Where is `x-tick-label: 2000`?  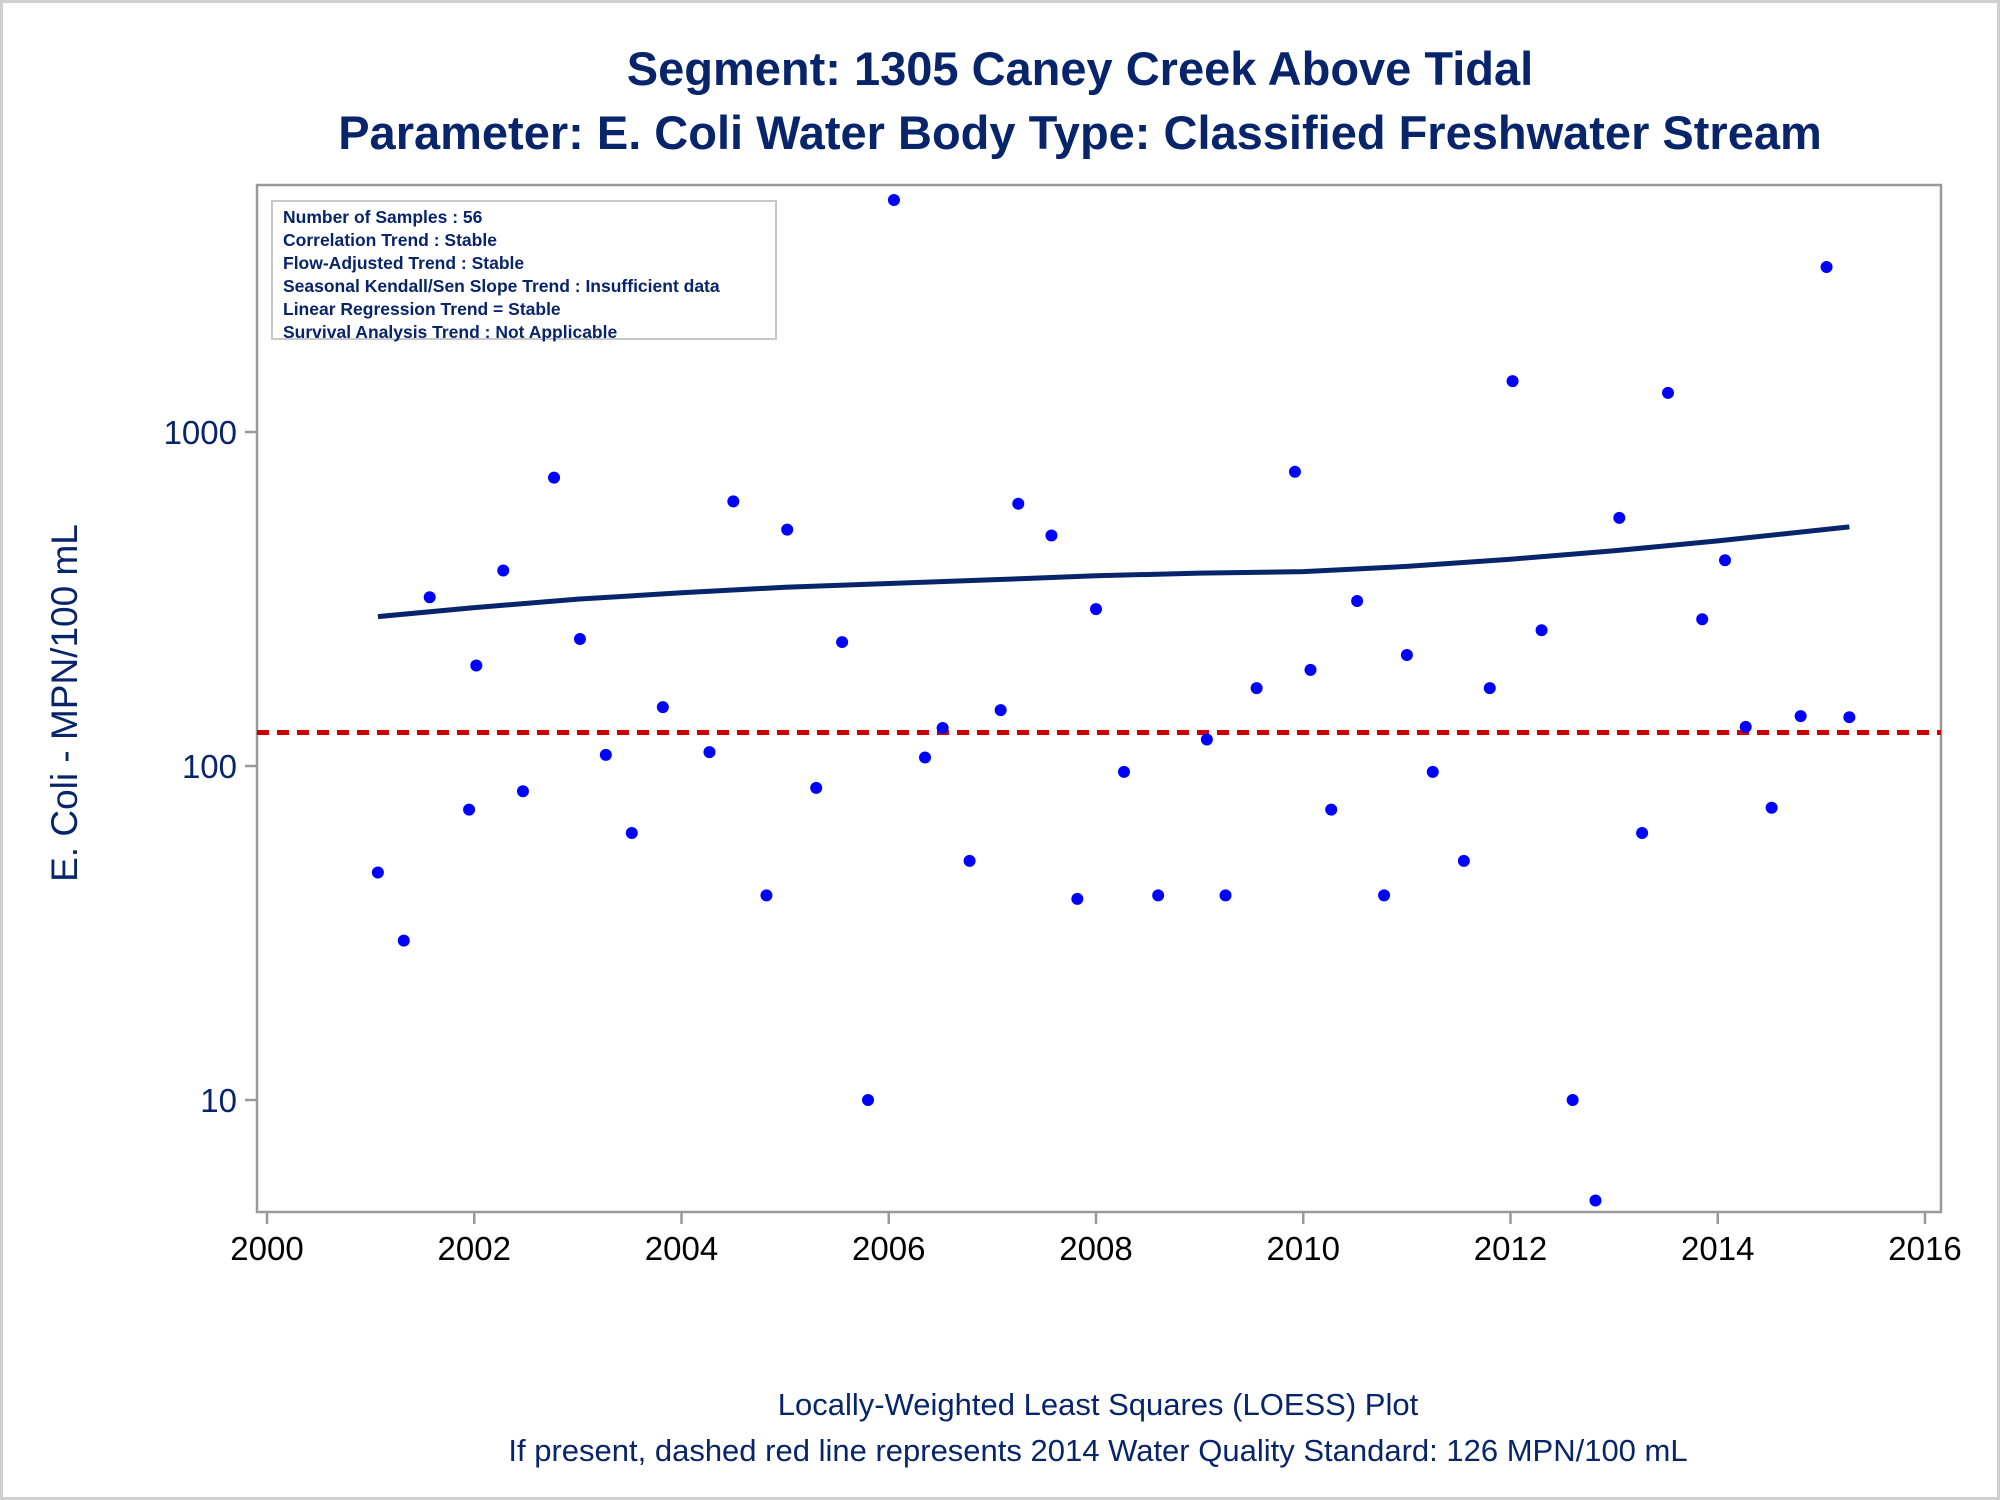 x-tick-label: 2000 is located at coordinates (266, 1248).